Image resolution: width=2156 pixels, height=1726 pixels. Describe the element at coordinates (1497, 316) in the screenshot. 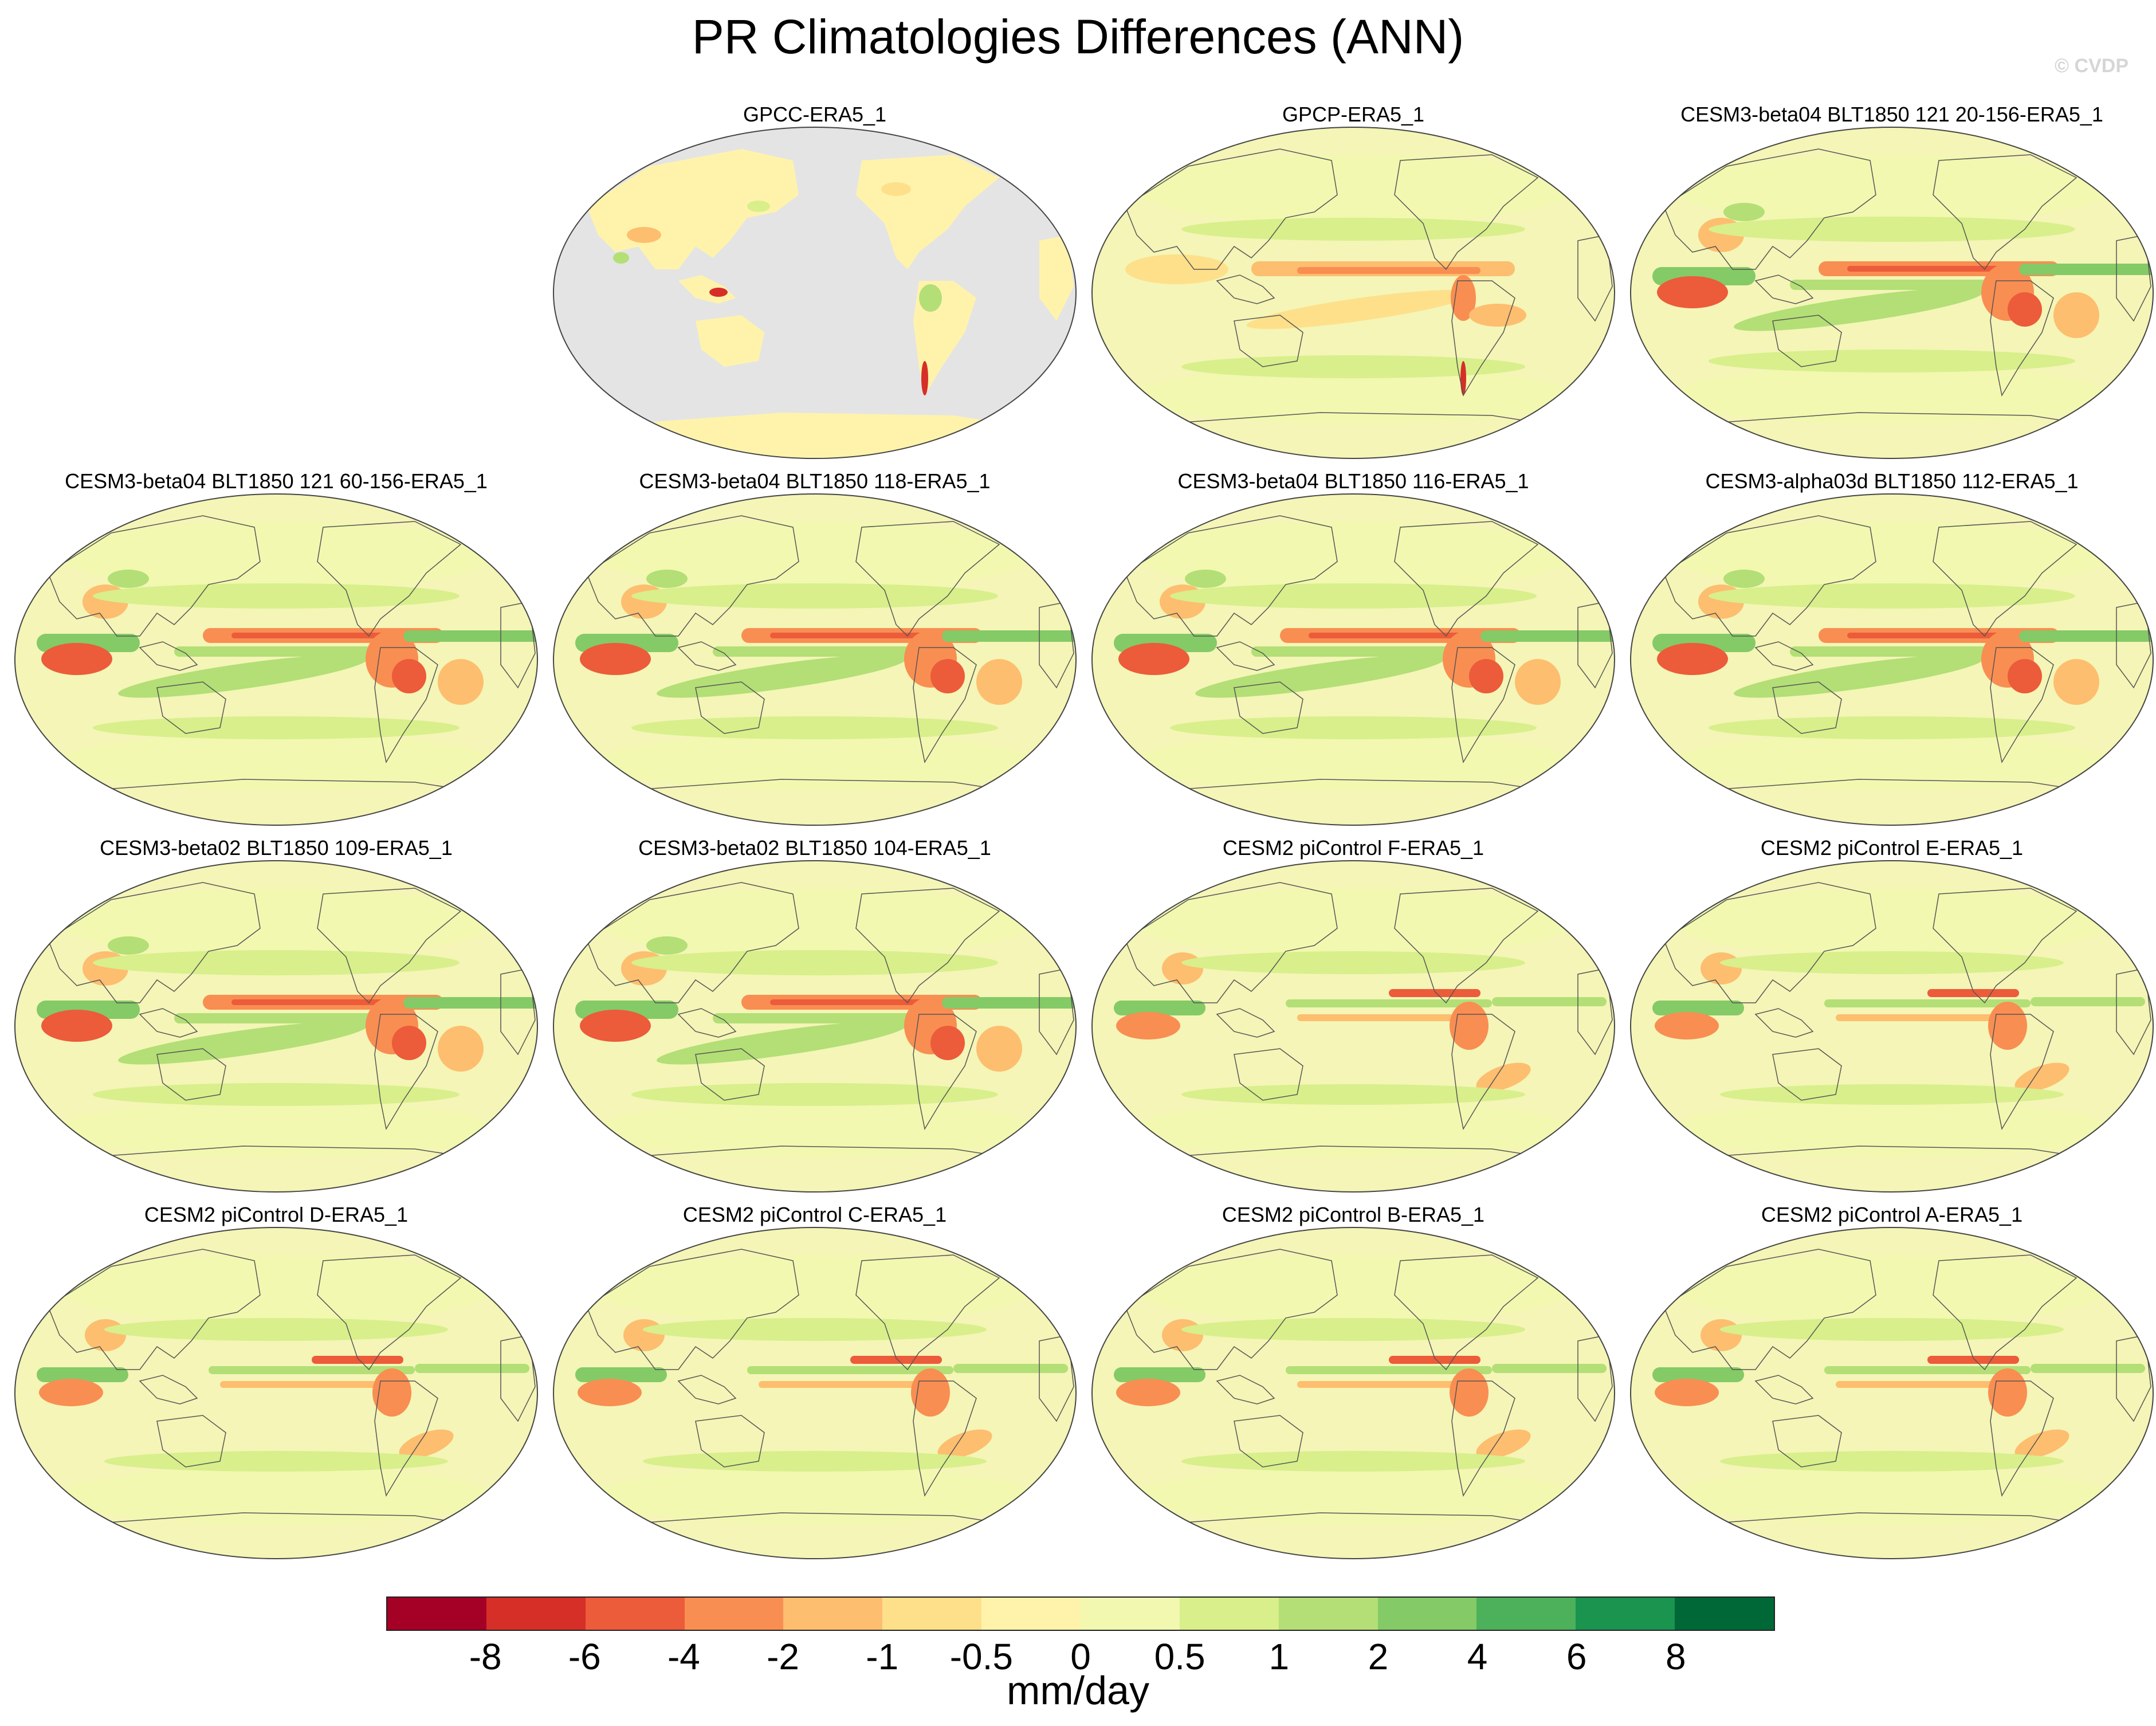

I see `atlantic-anomaly` at that location.